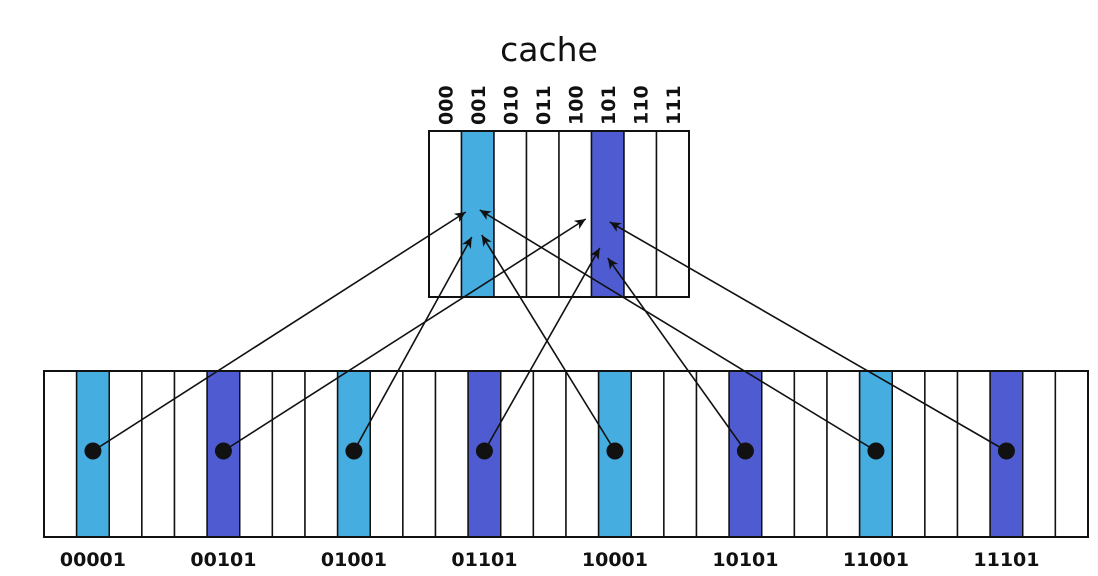  Describe the element at coordinates (745, 560) in the screenshot. I see `memory-address-label: 10101` at that location.